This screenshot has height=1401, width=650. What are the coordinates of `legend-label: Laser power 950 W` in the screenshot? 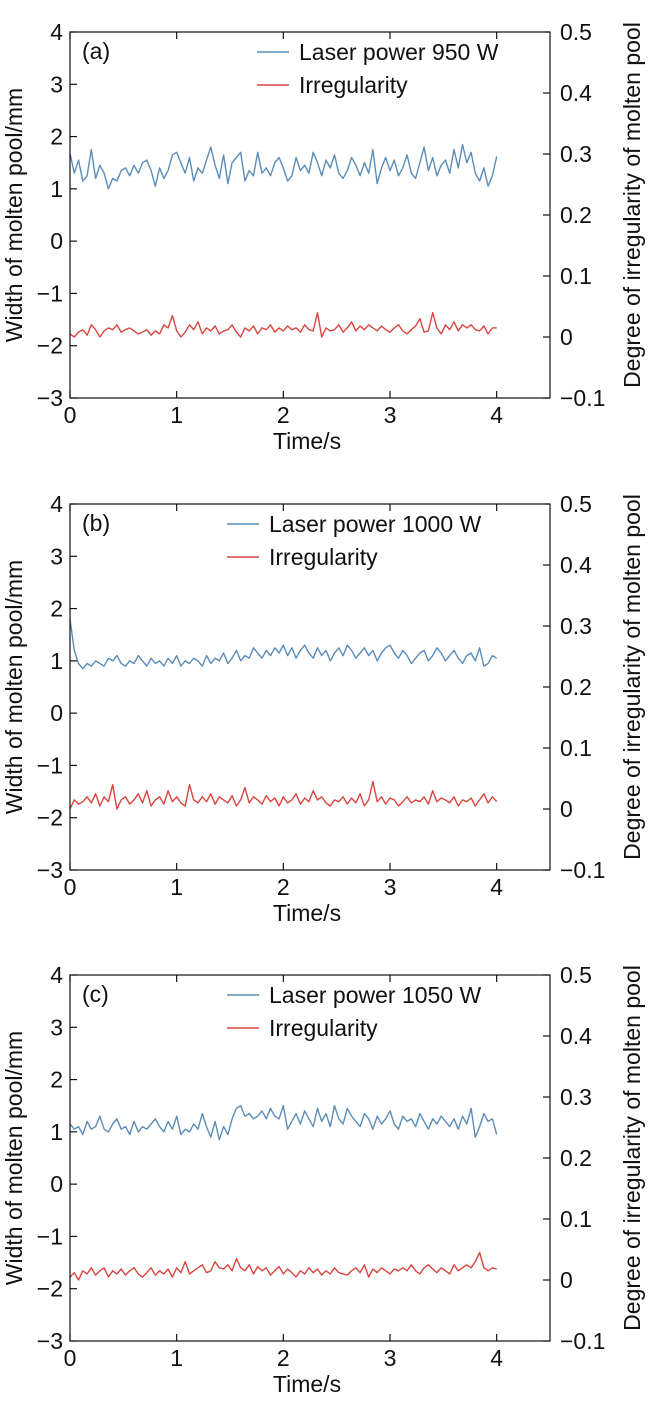 It's located at (399, 52).